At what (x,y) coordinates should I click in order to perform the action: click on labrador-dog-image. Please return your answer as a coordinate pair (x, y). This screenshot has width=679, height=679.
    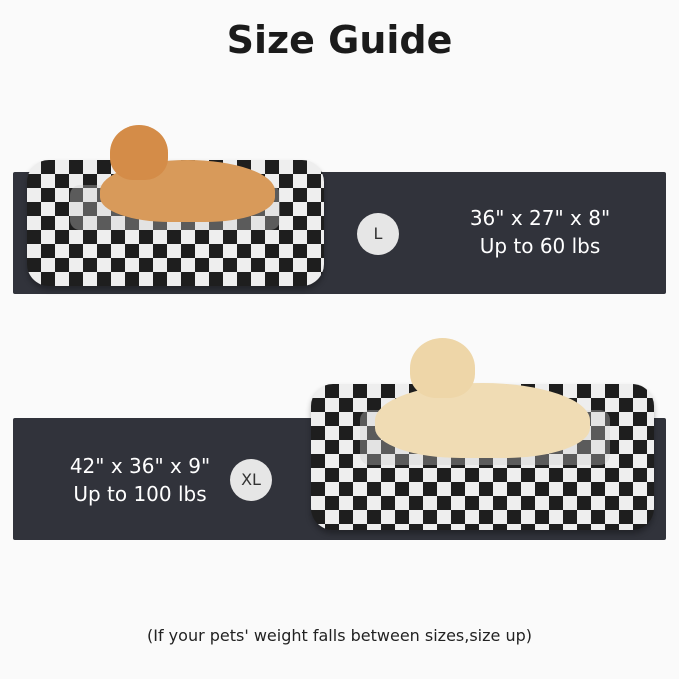
    Looking at the image, I should click on (482, 420).